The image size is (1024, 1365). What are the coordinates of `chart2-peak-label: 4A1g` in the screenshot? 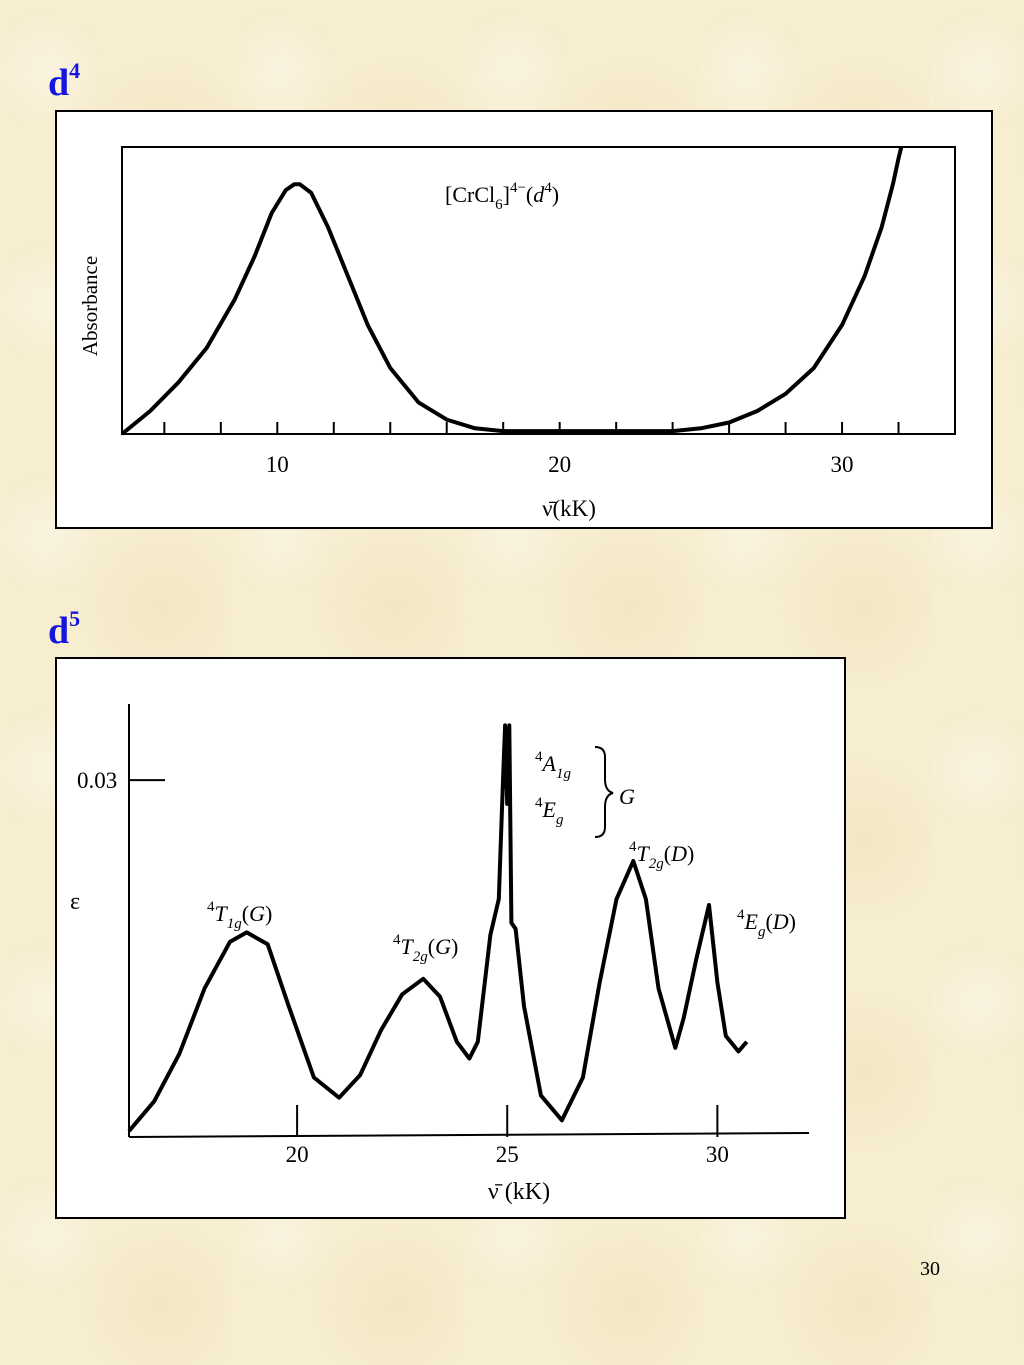 It's located at (553, 765).